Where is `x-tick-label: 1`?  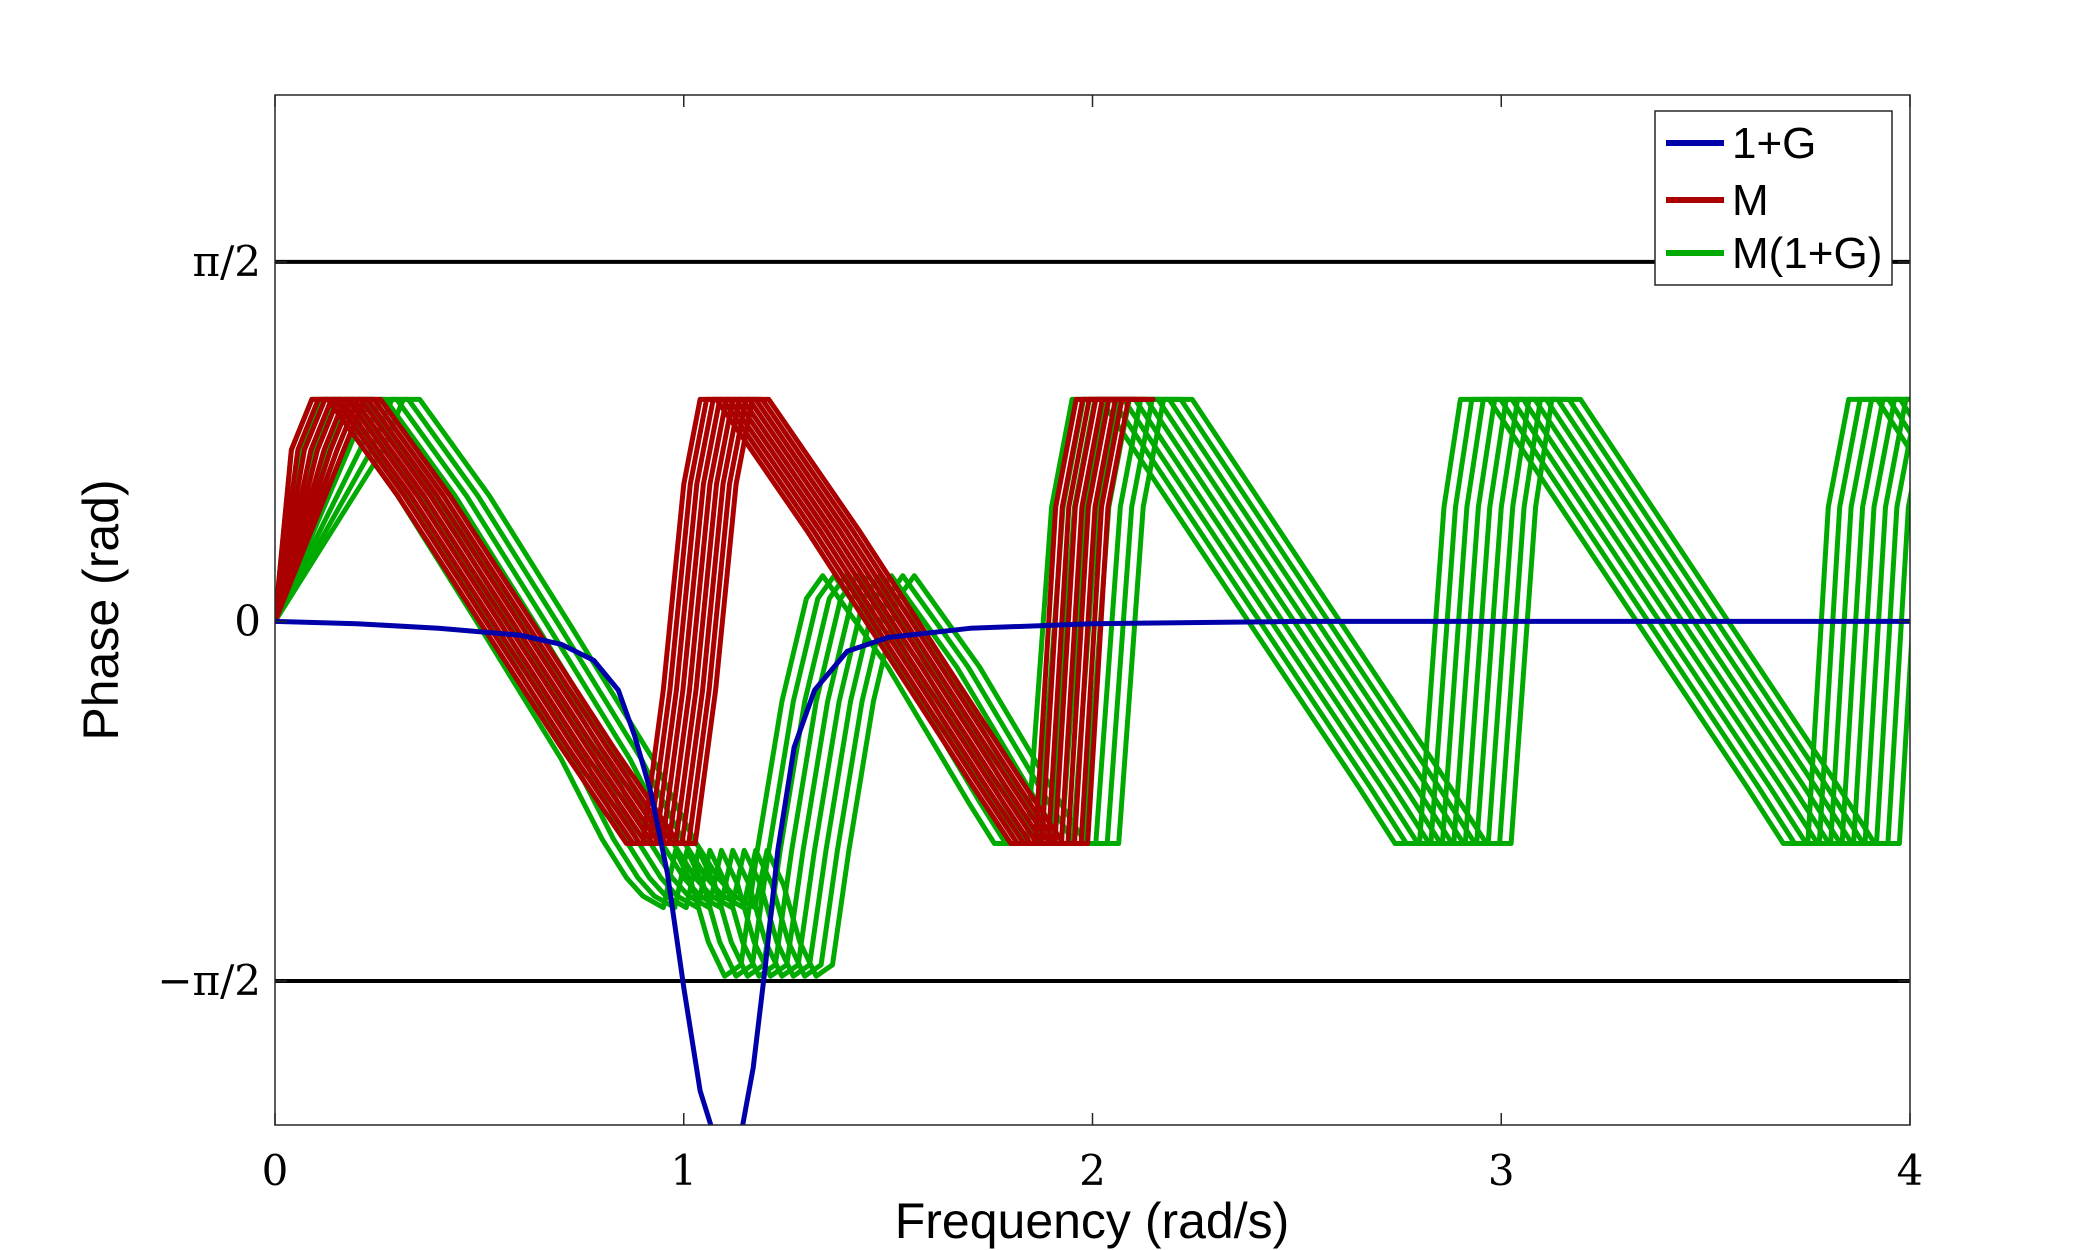
x-tick-label: 1 is located at coordinates (683, 1170).